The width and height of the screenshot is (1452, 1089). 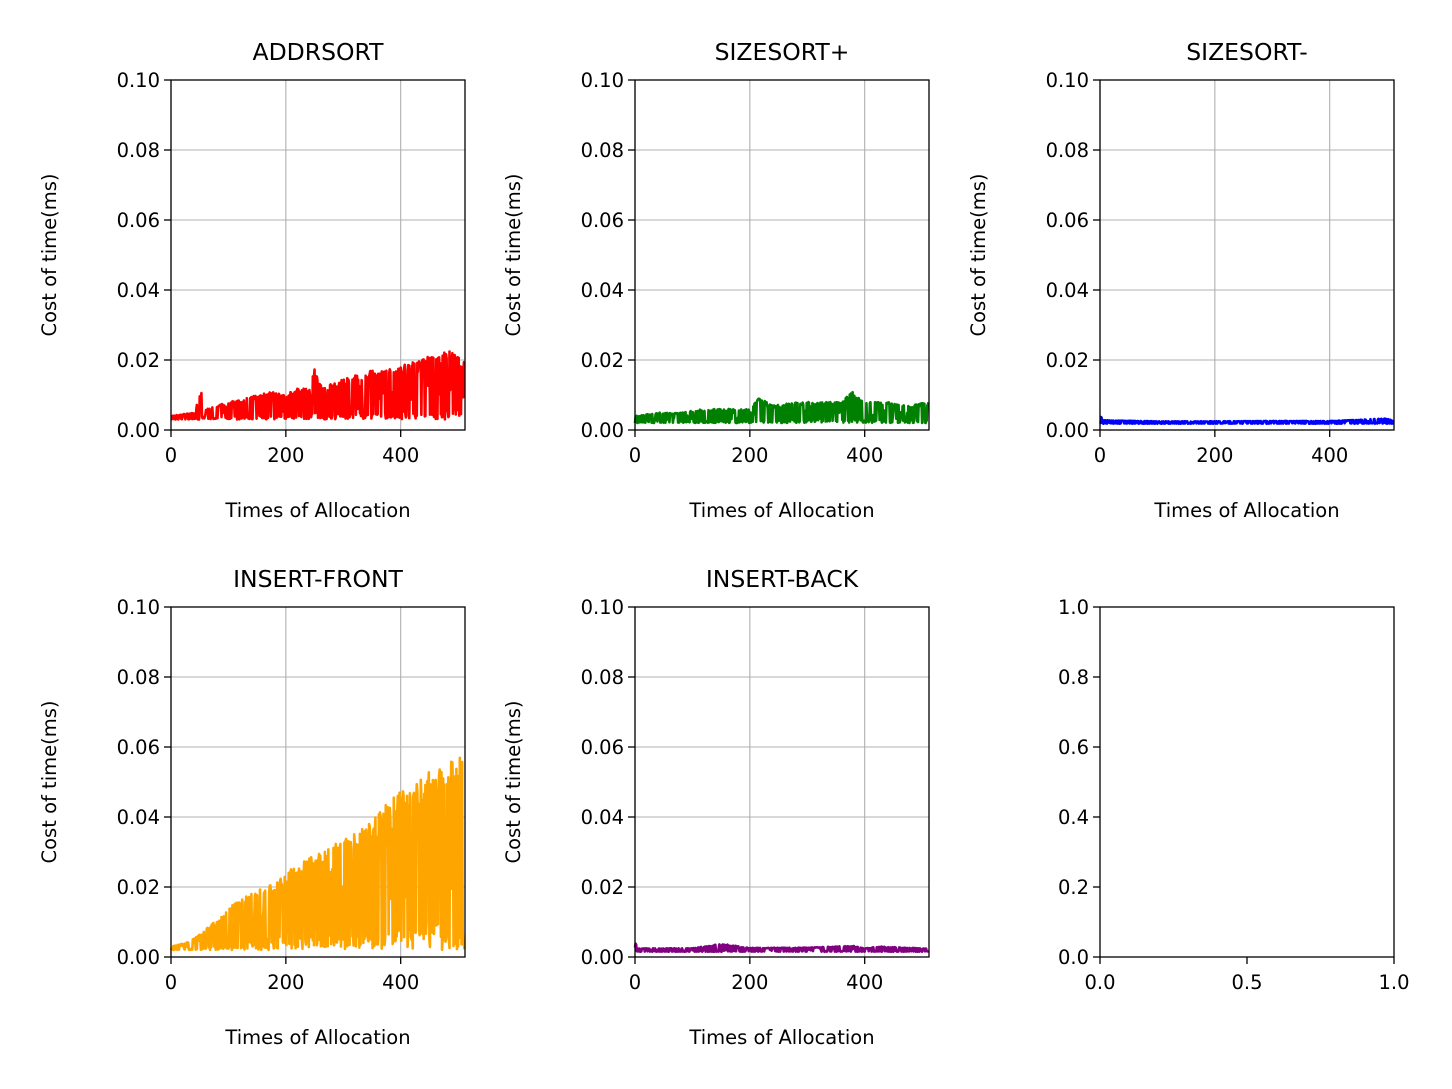 What do you see at coordinates (1246, 982) in the screenshot?
I see `x-tick-label: 0.5` at bounding box center [1246, 982].